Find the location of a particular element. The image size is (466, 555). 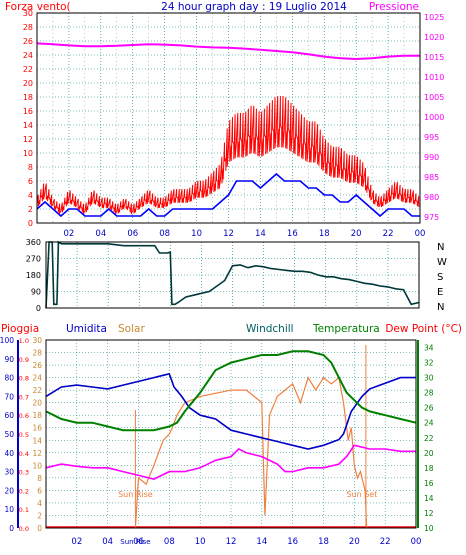

rain-tick-label: 0.4 is located at coordinates (24, 454).